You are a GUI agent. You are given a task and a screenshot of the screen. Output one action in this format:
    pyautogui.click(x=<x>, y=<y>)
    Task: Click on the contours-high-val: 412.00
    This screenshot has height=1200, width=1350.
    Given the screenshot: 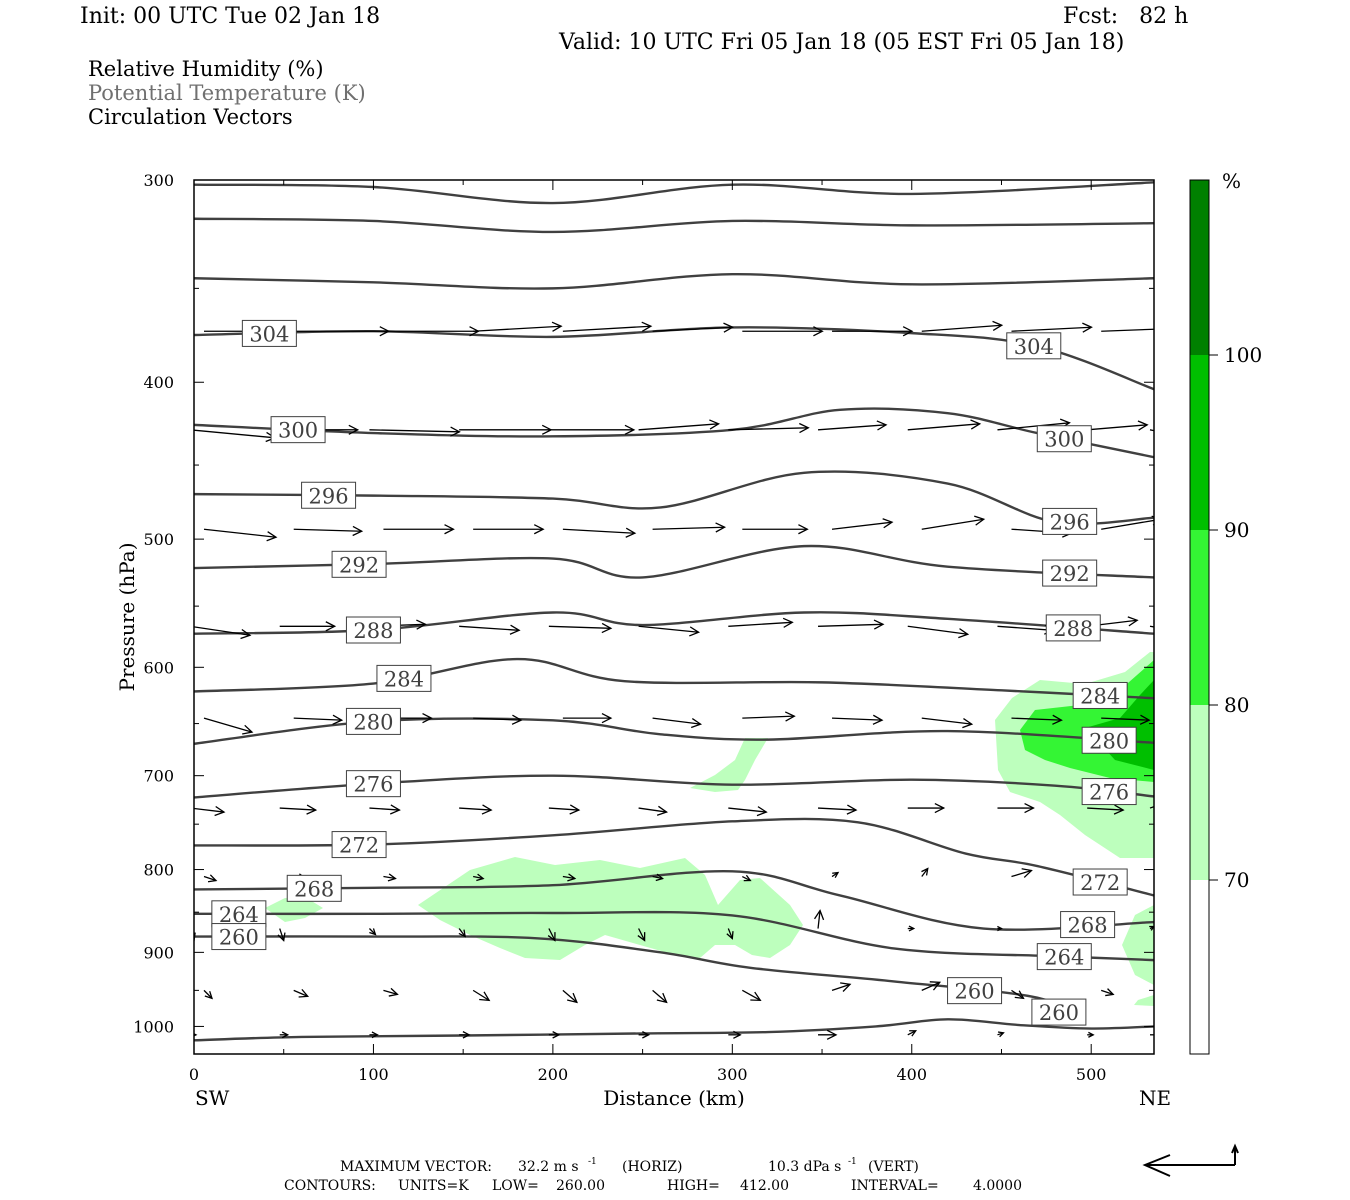 What is the action you would take?
    pyautogui.click(x=764, y=1186)
    